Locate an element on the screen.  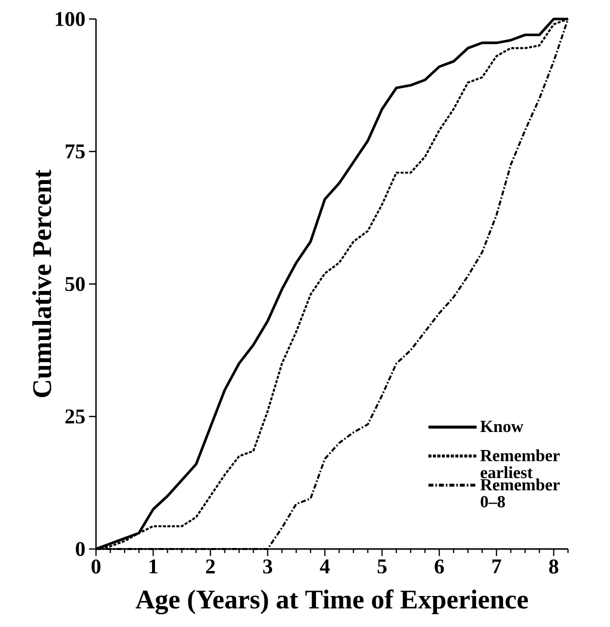
x-tick-label: 0 is located at coordinates (96, 566).